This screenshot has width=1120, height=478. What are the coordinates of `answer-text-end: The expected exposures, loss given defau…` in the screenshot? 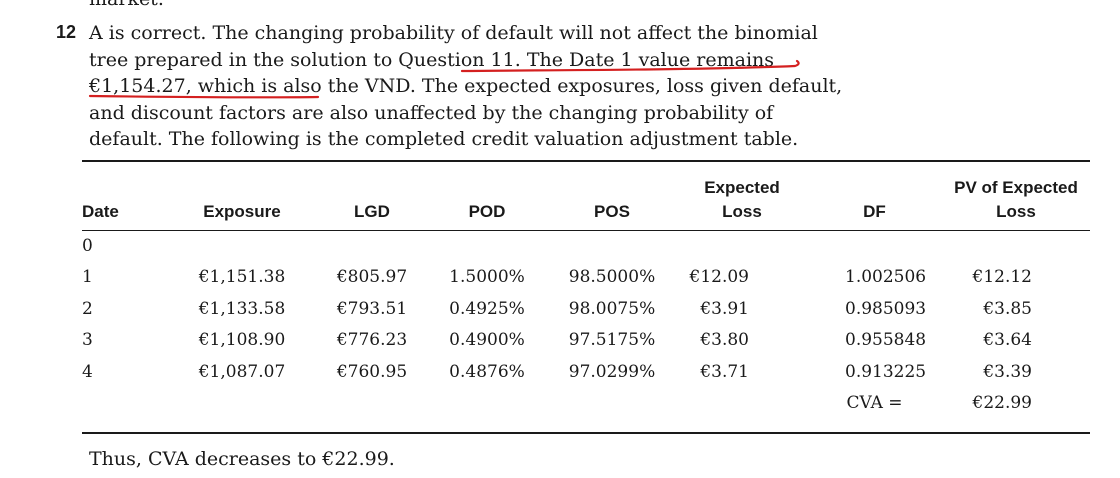 It's located at (469, 112).